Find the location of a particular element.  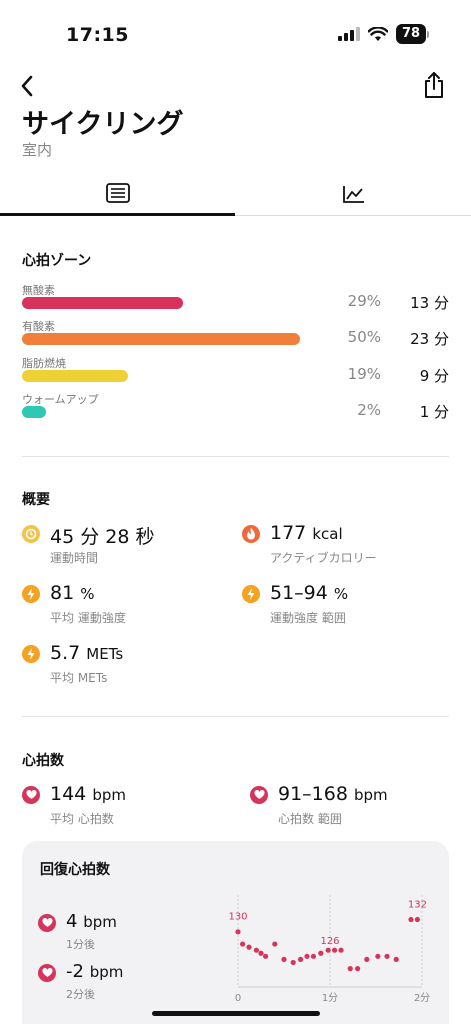

chart-data-label: 132 is located at coordinates (417, 904).